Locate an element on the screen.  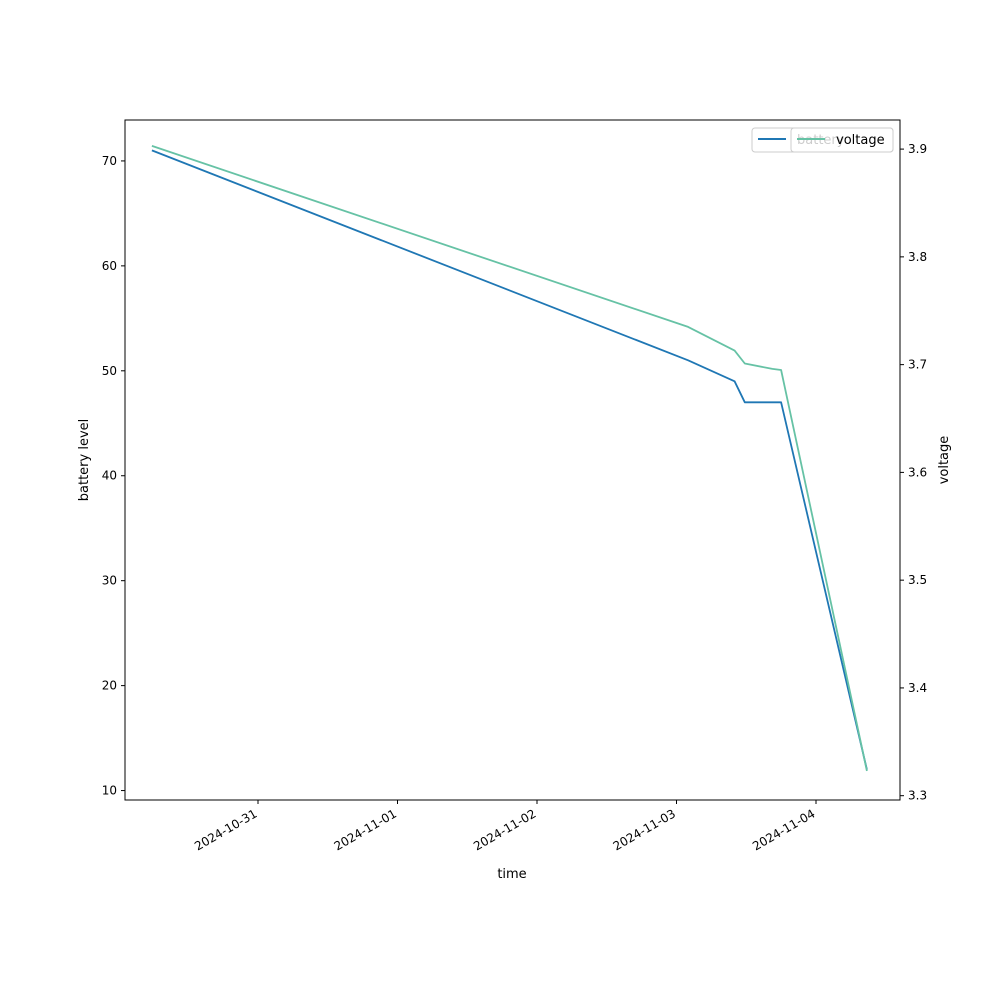
left-y-tick-label: 30 is located at coordinates (109, 581).